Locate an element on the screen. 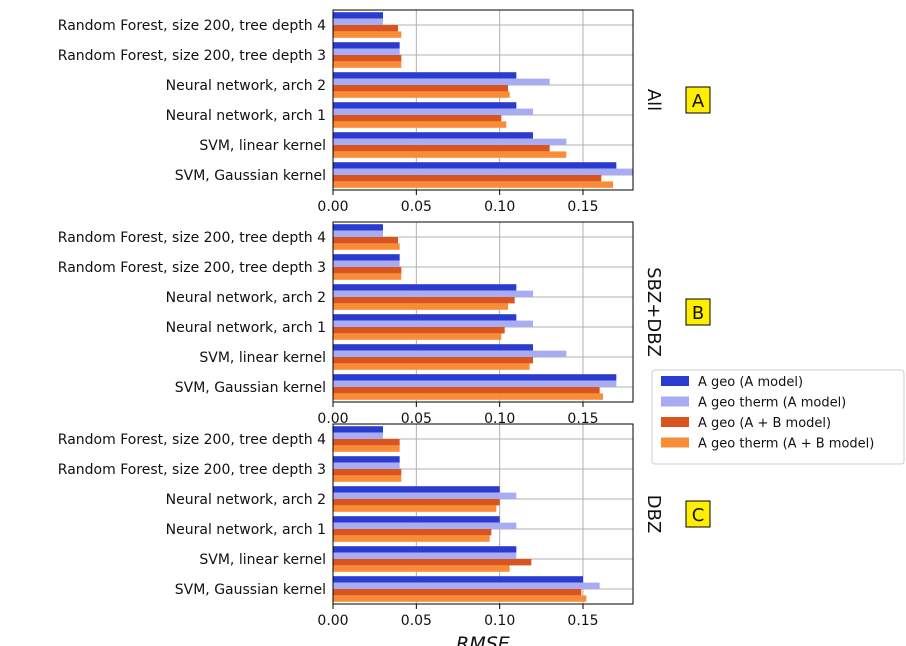 The height and width of the screenshot is (646, 906). x-tick-label: 0.05 is located at coordinates (416, 419).